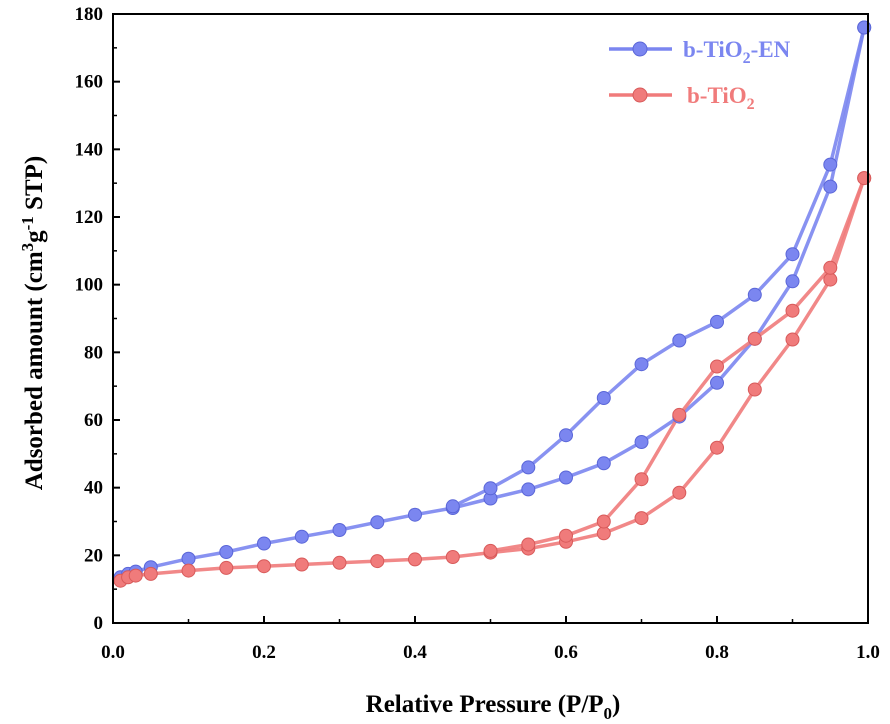 The width and height of the screenshot is (890, 724). What do you see at coordinates (415, 652) in the screenshot?
I see `x-tick-label: 0.4` at bounding box center [415, 652].